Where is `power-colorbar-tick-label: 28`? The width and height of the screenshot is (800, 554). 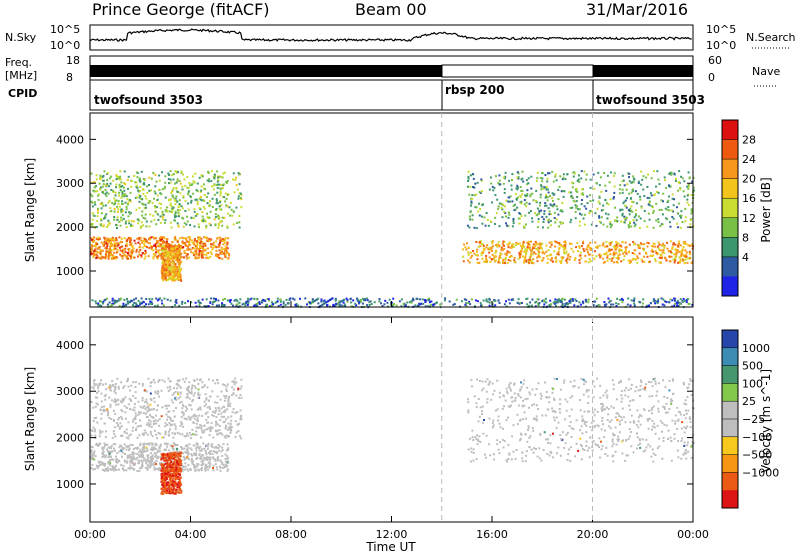 power-colorbar-tick-label: 28 is located at coordinates (749, 140).